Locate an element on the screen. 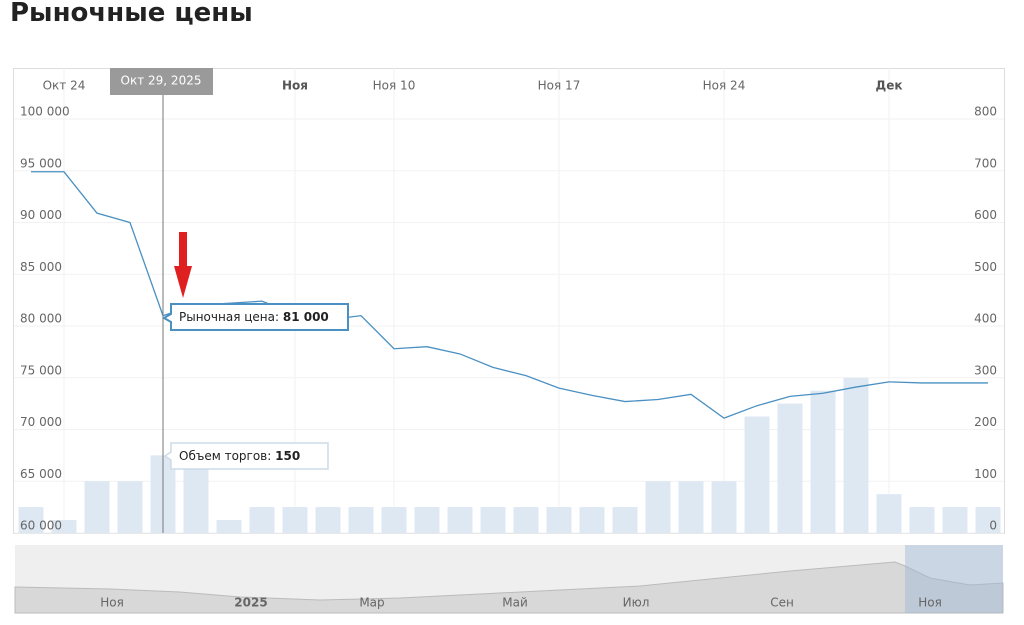 The image size is (1024, 625). y-tick-label: 70 000 is located at coordinates (41, 422).